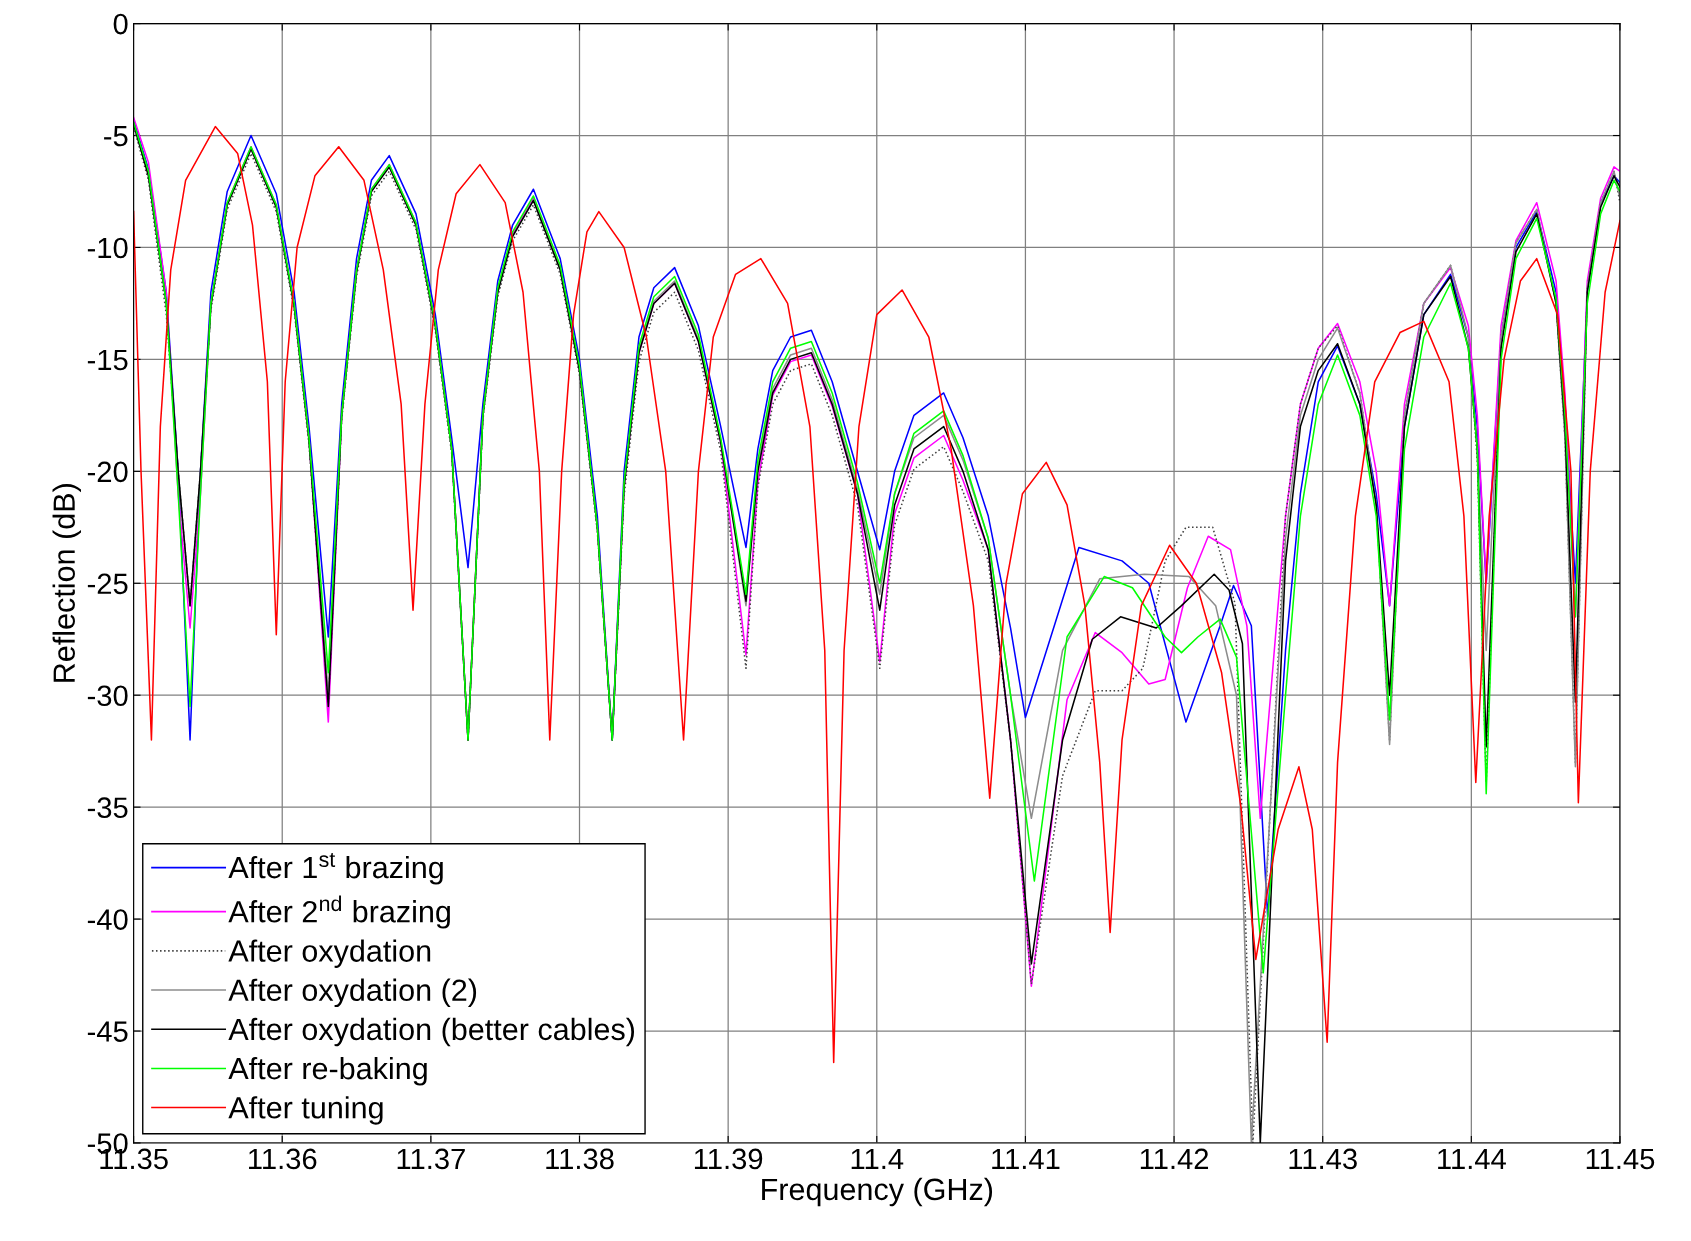 The image size is (1691, 1241). What do you see at coordinates (107, 919) in the screenshot?
I see `y-tick-label: -40` at bounding box center [107, 919].